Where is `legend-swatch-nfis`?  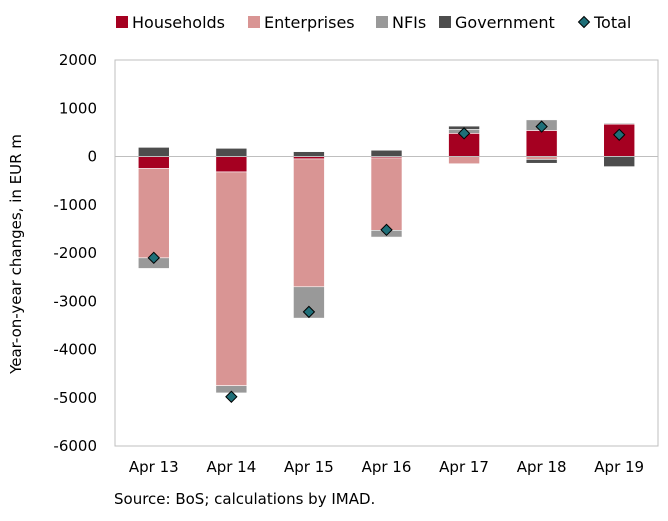
legend-swatch-nfis is located at coordinates (382, 22).